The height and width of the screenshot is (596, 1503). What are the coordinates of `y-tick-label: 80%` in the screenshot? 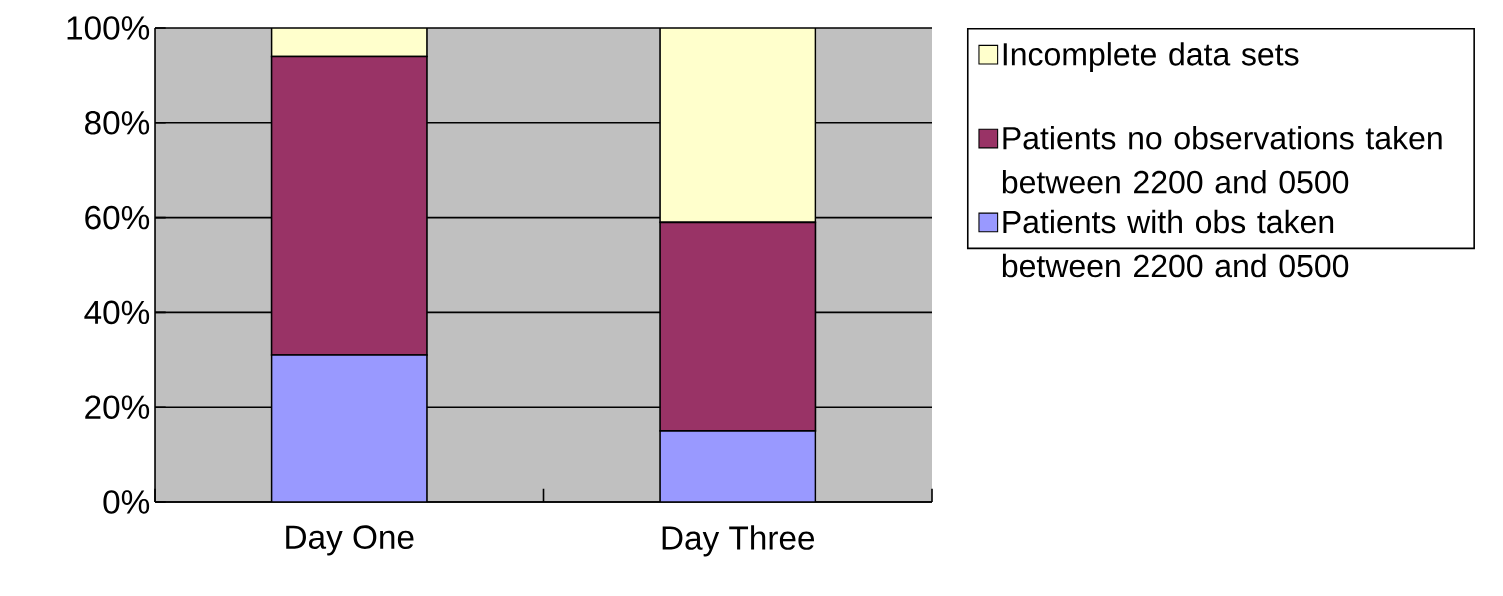 It's located at (117, 122).